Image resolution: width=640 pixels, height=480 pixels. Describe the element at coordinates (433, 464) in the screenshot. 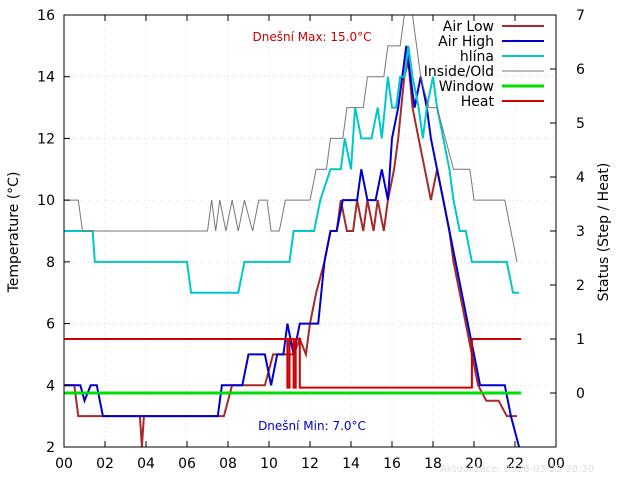

I see `x-tick-label: 18` at that location.